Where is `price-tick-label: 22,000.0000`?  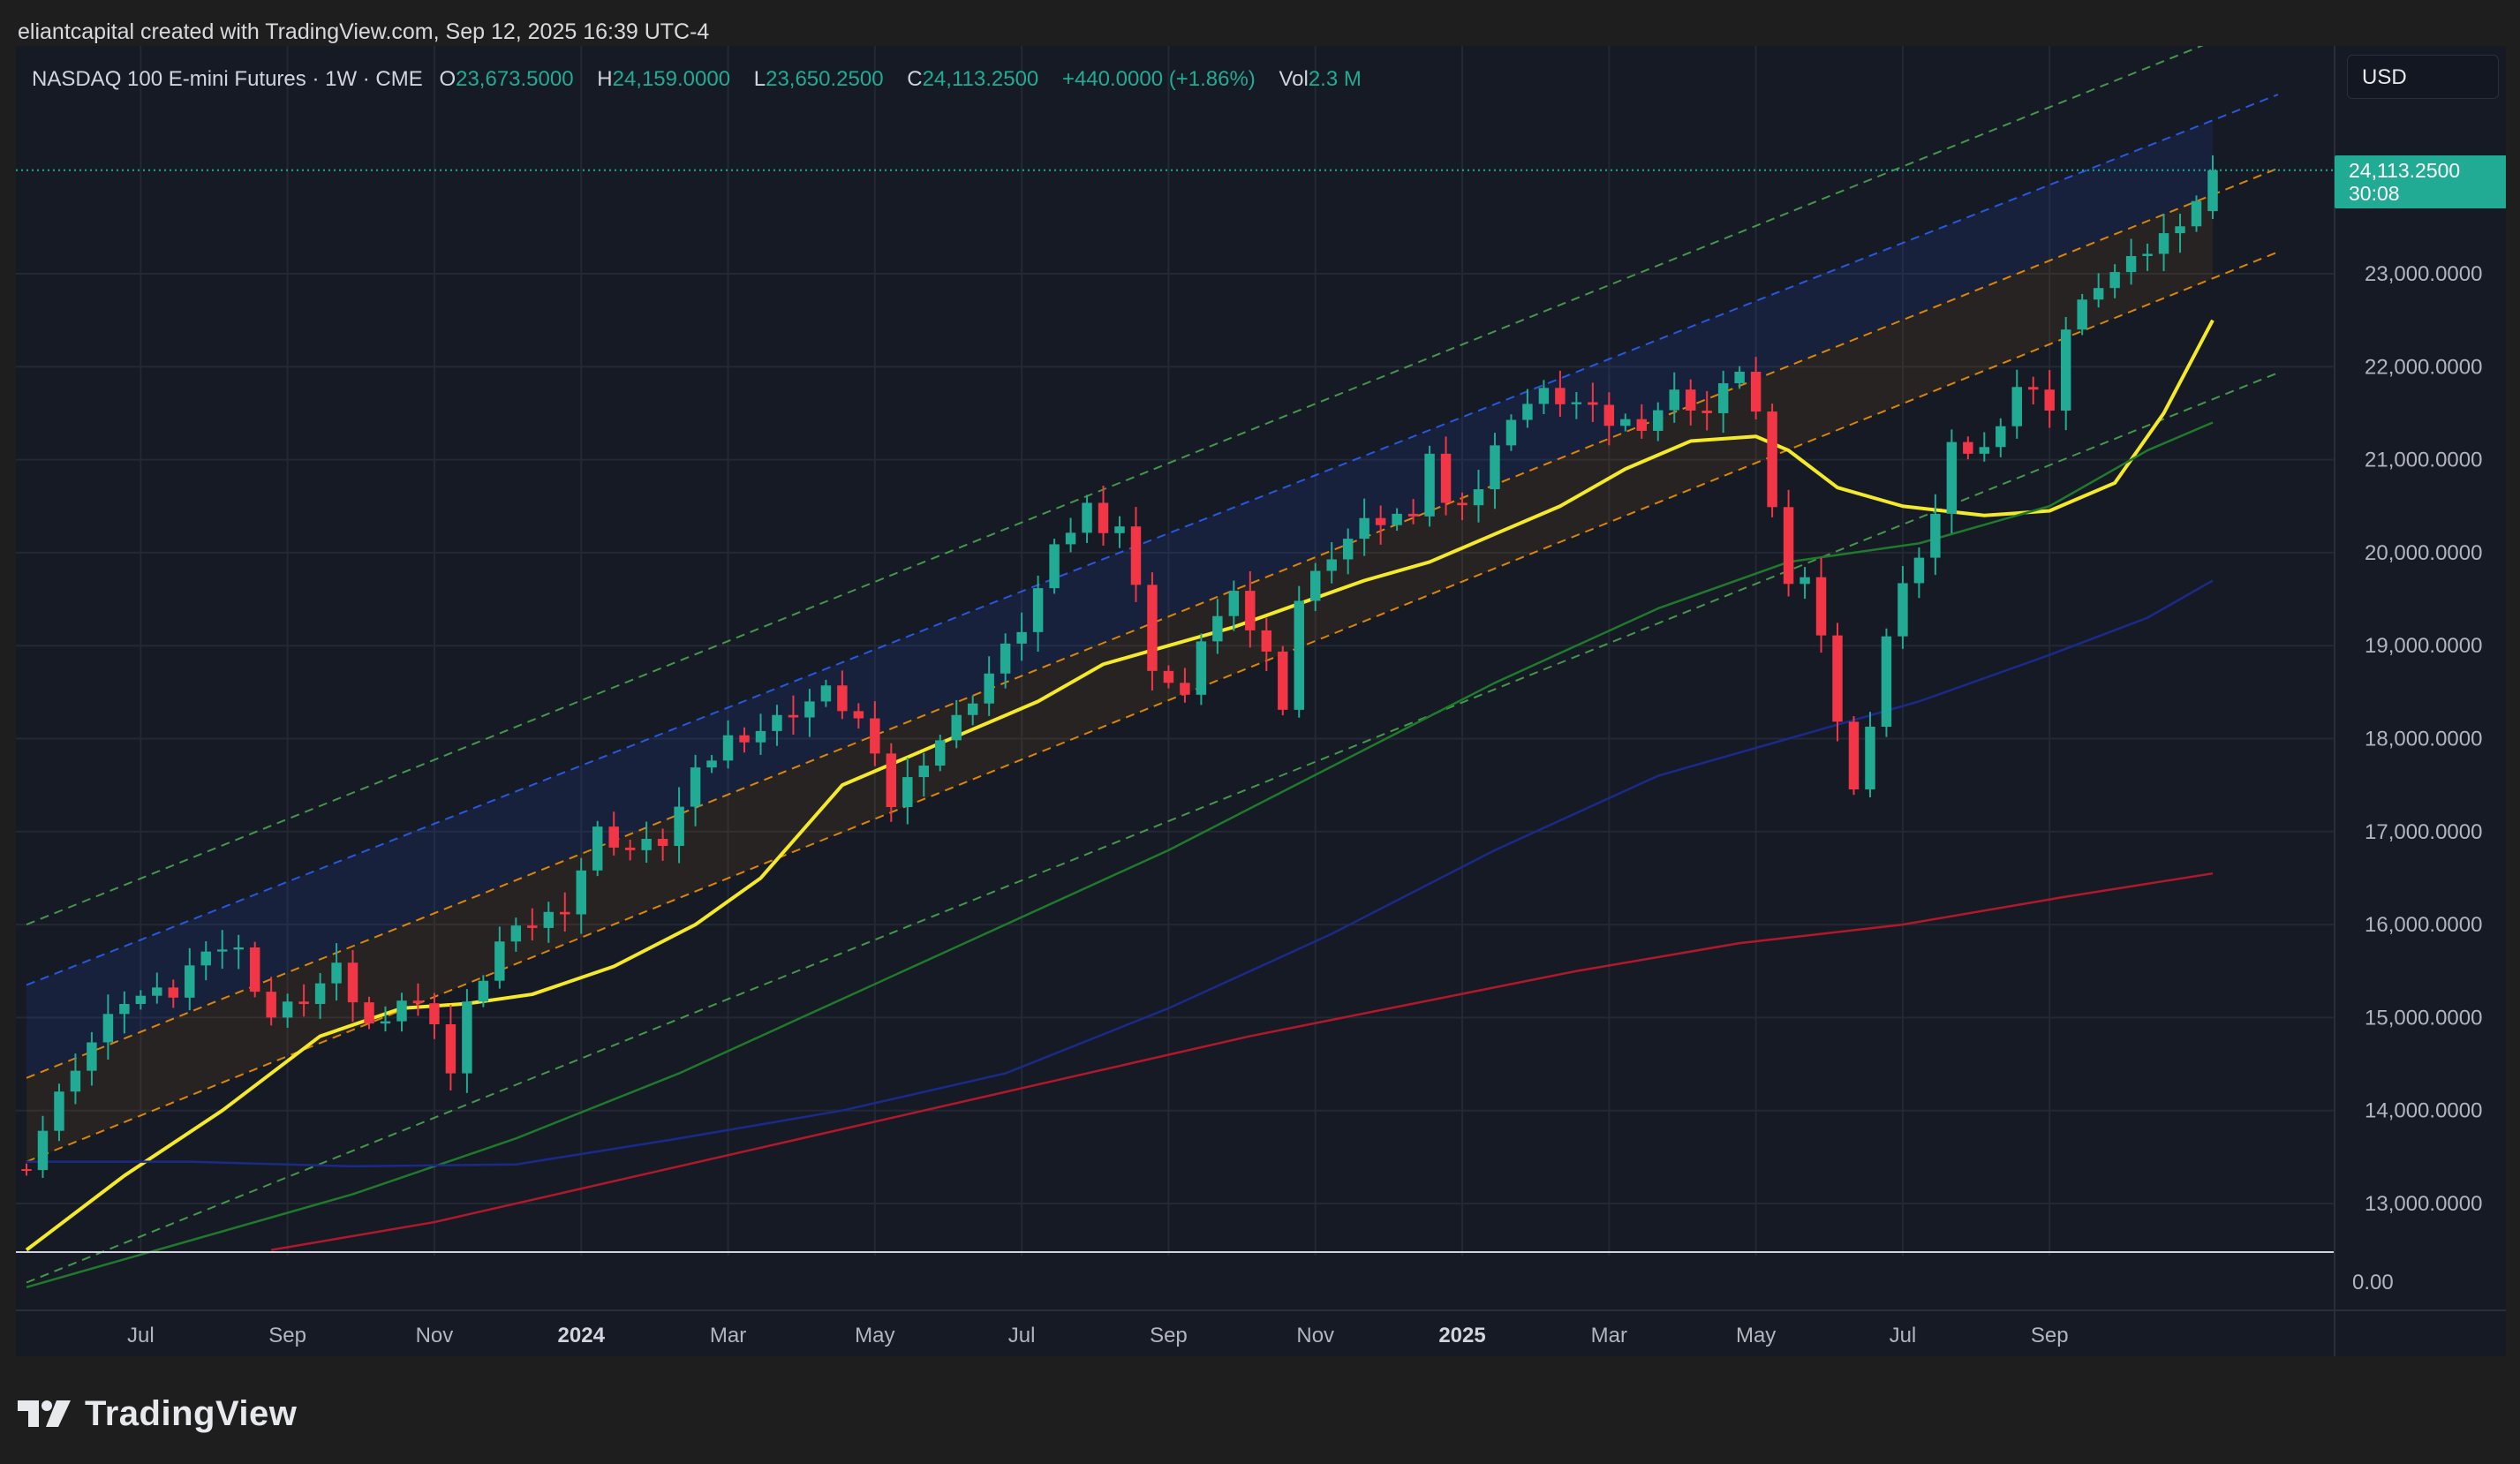
price-tick-label: 22,000.0000 is located at coordinates (2423, 367).